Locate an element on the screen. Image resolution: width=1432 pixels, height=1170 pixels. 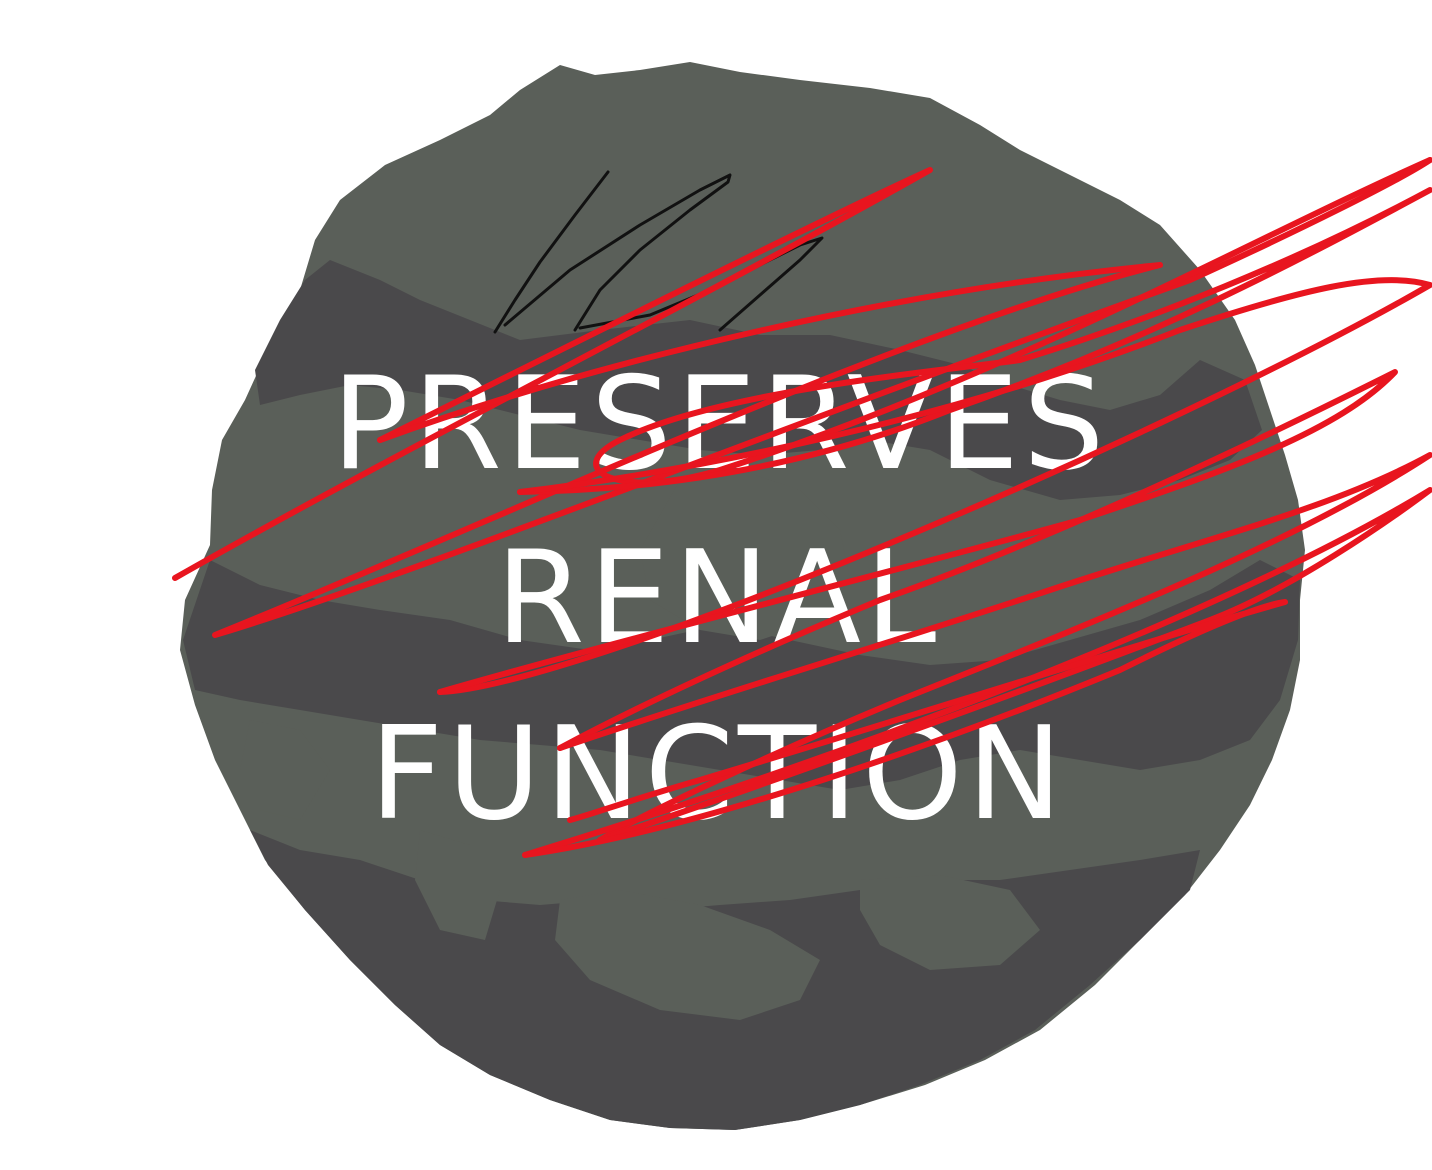
stone-band-upper is located at coordinates (758, 380).